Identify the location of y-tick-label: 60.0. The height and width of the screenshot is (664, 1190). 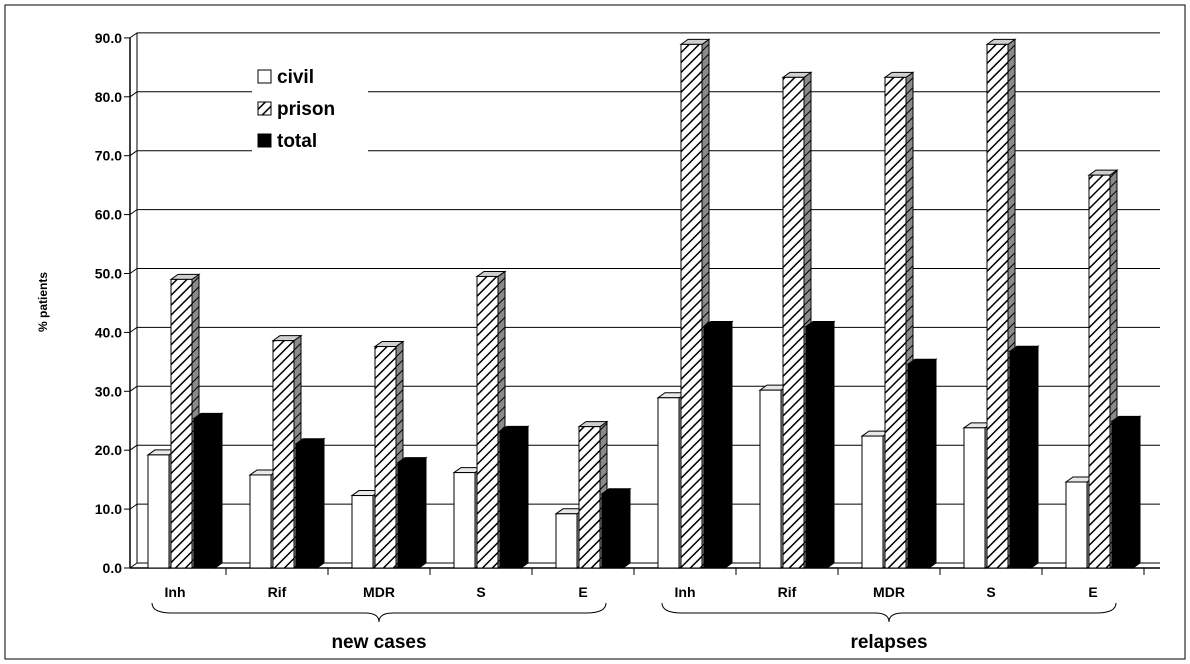
(108, 215).